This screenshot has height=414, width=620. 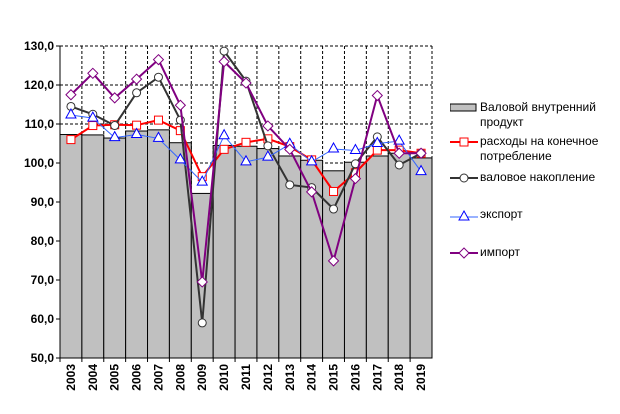 What do you see at coordinates (333, 261) in the screenshot?
I see `point-diamond-2015` at bounding box center [333, 261].